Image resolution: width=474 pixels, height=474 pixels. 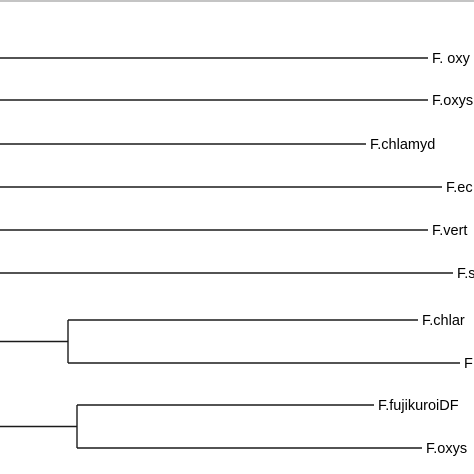 What do you see at coordinates (443, 321) in the screenshot?
I see `leaf-label-7: F.chlar` at bounding box center [443, 321].